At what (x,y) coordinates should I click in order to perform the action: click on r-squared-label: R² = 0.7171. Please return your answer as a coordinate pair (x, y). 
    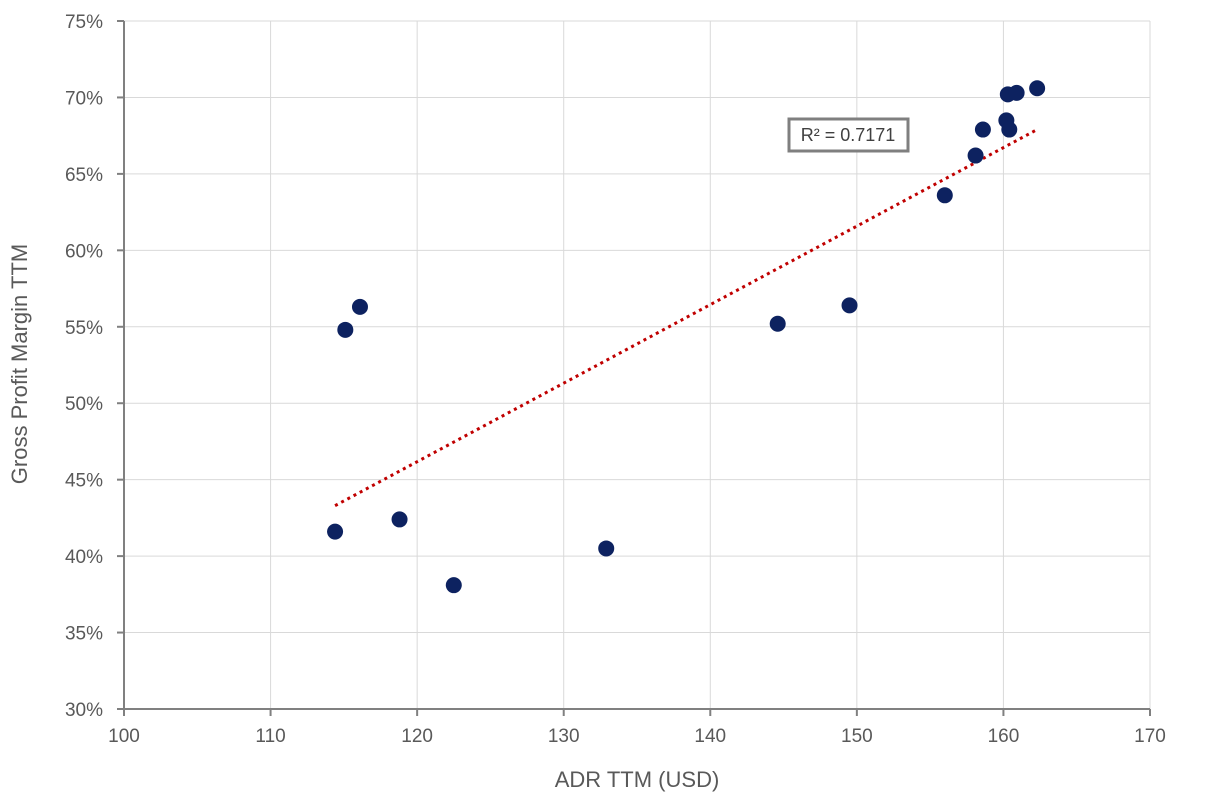
    Looking at the image, I should click on (848, 135).